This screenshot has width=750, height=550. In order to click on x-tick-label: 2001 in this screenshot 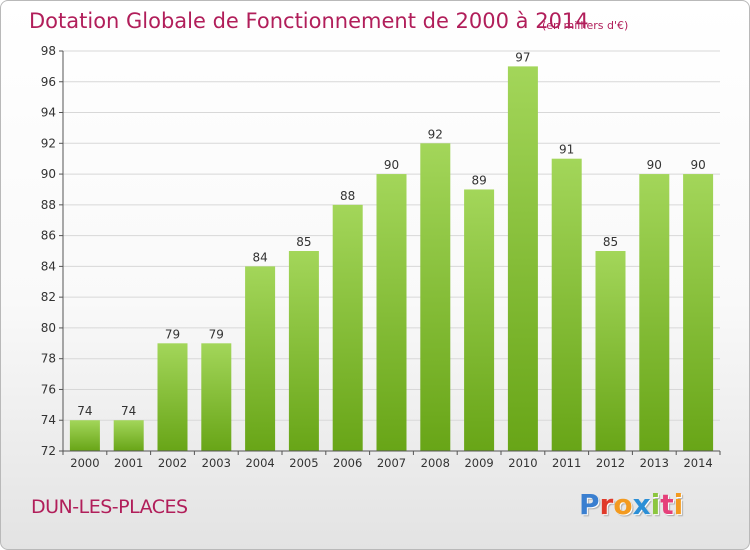, I will do `click(128, 463)`.